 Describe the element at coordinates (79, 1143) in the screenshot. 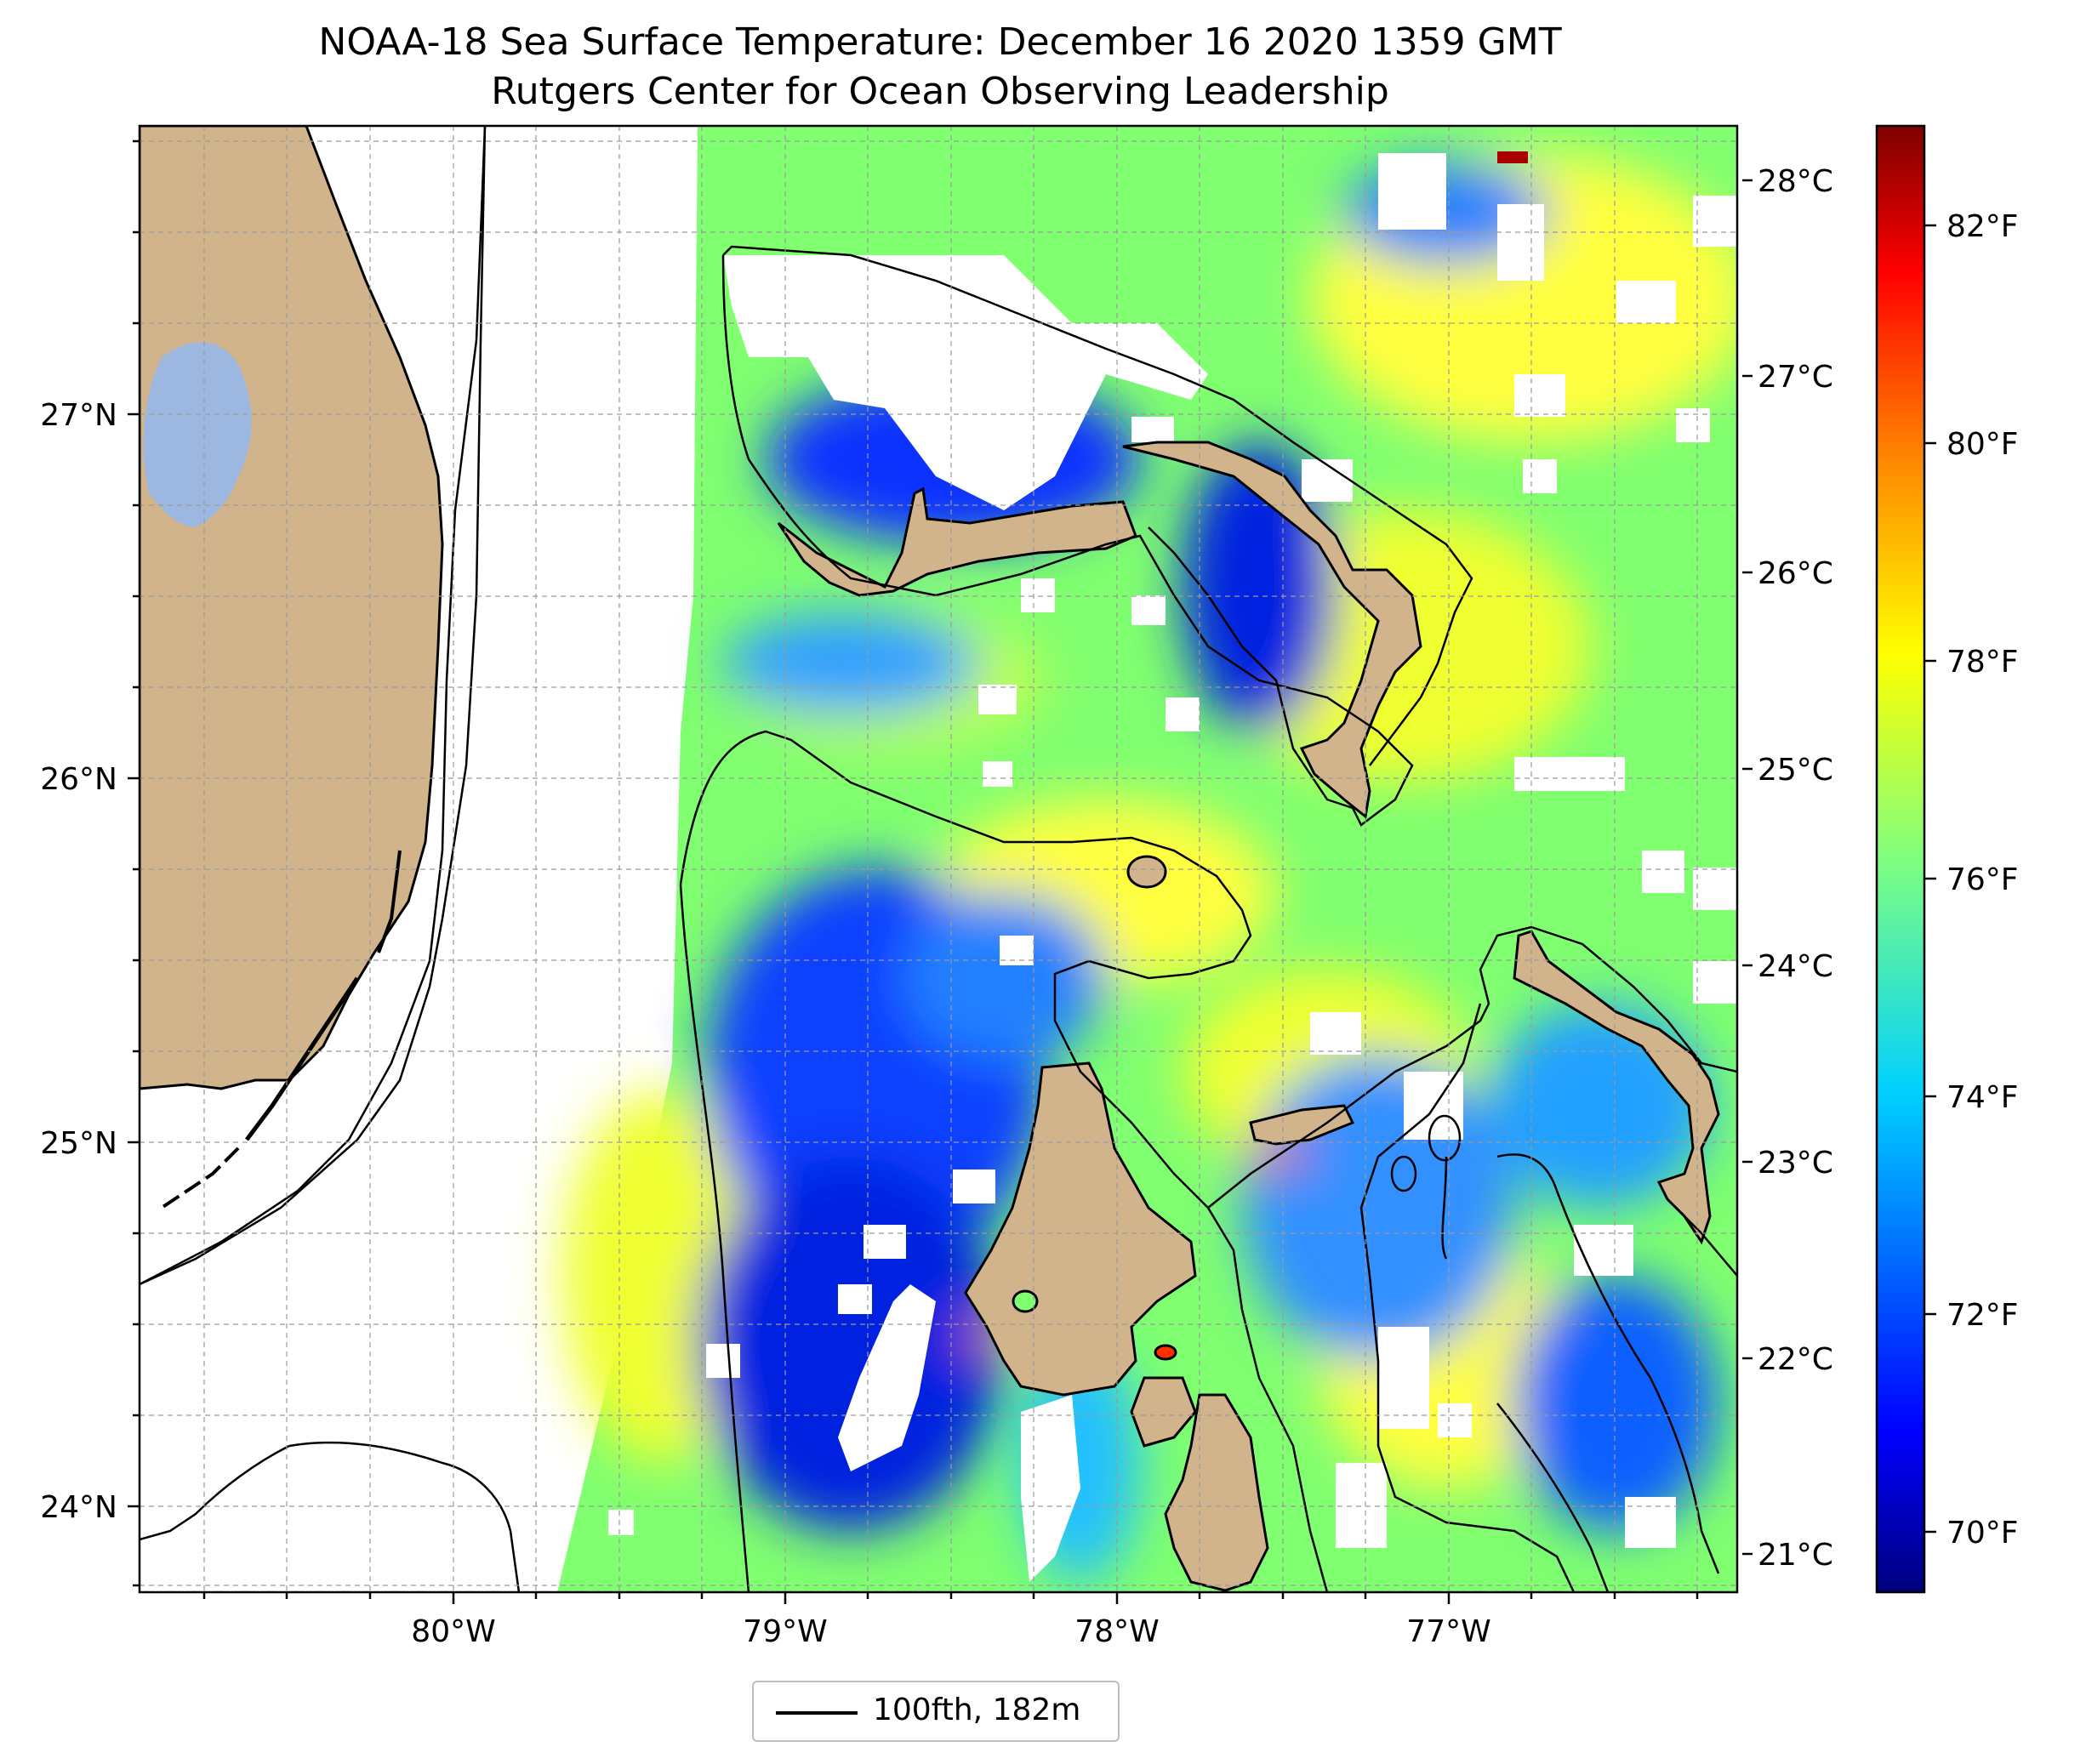

I see `lat-label: 25°N` at that location.